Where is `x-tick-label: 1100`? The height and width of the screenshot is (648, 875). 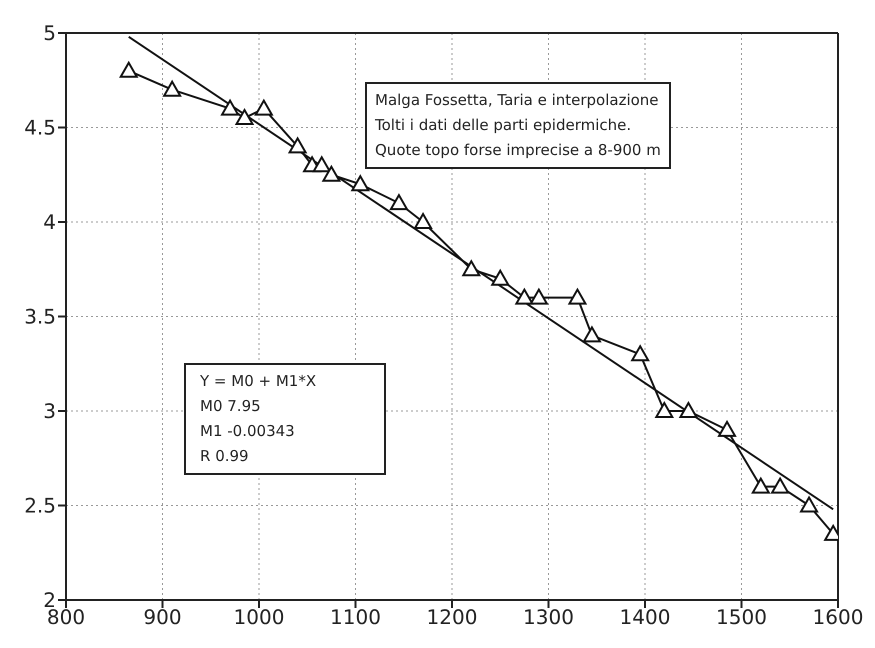 x-tick-label: 1100 is located at coordinates (355, 617).